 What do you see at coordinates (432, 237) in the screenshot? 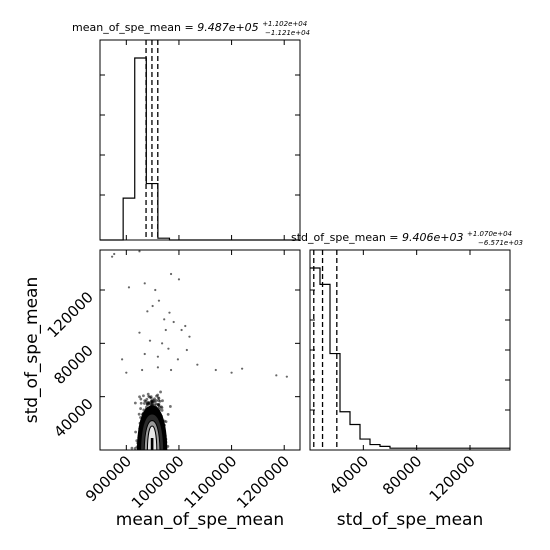
I see `title-std-value: 9.406e+03` at bounding box center [432, 237].